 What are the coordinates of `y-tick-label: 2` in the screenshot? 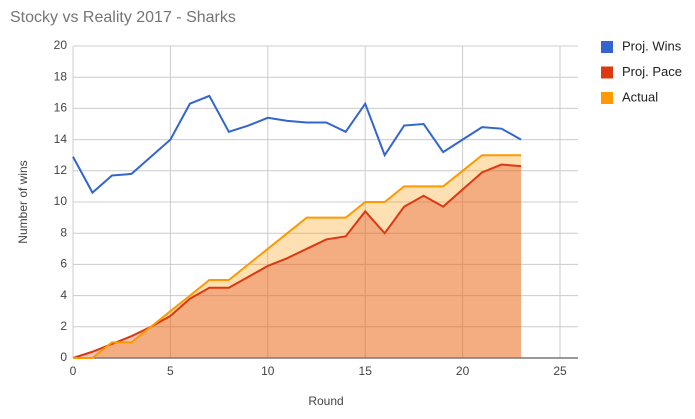 It's located at (63, 326).